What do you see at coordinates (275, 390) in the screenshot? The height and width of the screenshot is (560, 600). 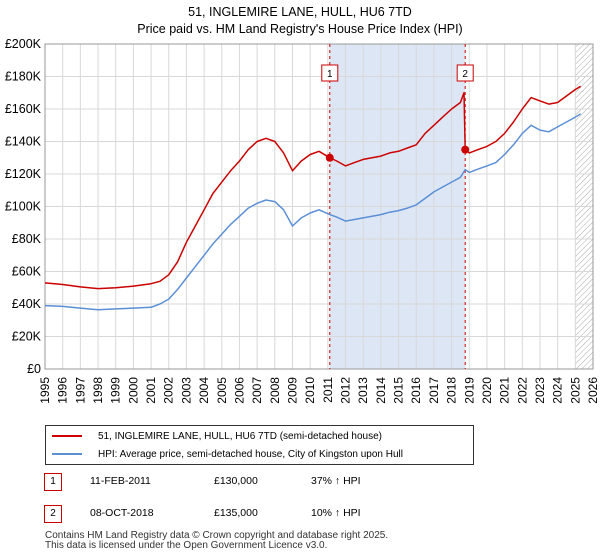 I see `x-tick-label: 2008` at bounding box center [275, 390].